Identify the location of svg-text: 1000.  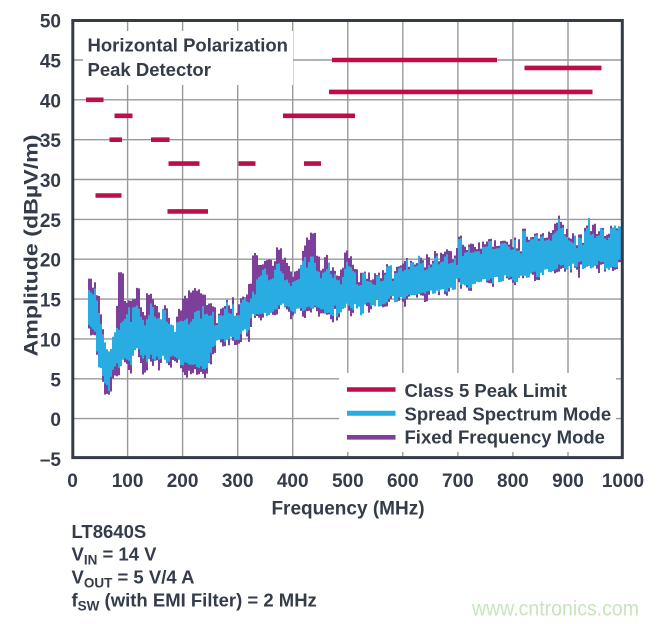
(623, 481).